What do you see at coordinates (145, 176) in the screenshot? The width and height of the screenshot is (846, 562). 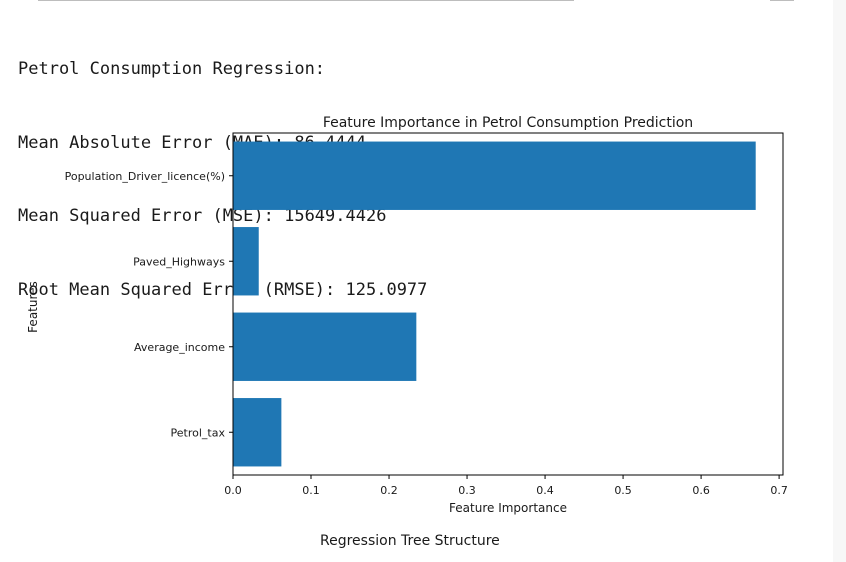 I see `y-tick-label: Population_Driver_licence(%)` at bounding box center [145, 176].